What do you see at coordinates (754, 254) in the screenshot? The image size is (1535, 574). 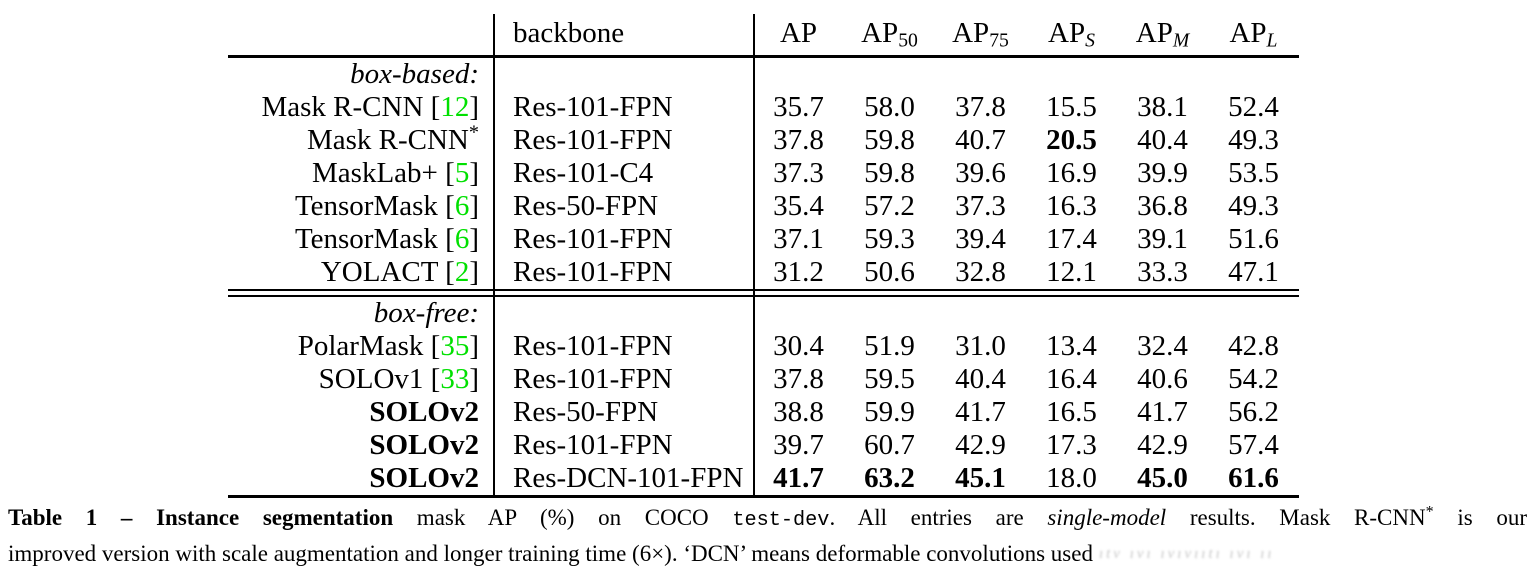 I see `vertical-rule-backbone-metrics` at bounding box center [754, 254].